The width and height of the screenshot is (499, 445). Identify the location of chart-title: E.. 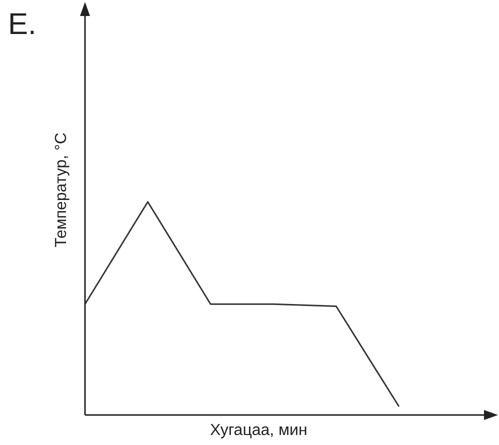
(22, 25).